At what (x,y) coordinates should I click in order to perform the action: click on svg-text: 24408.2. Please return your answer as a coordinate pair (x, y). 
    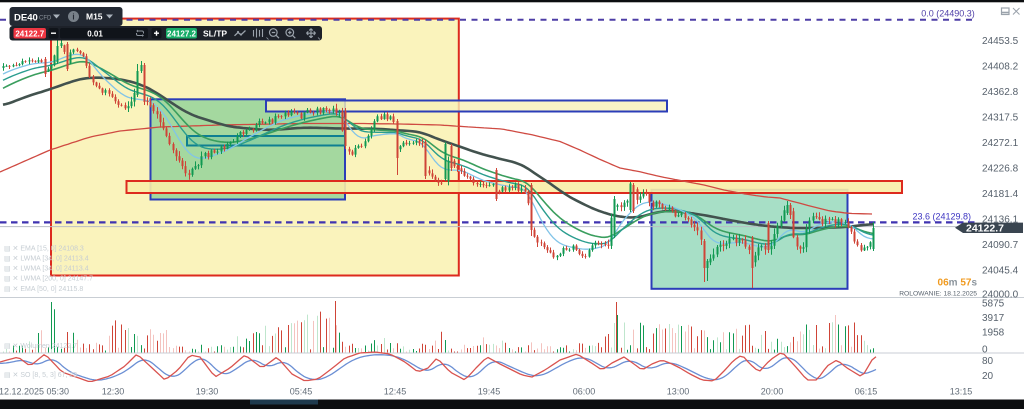
    Looking at the image, I should click on (1000, 67).